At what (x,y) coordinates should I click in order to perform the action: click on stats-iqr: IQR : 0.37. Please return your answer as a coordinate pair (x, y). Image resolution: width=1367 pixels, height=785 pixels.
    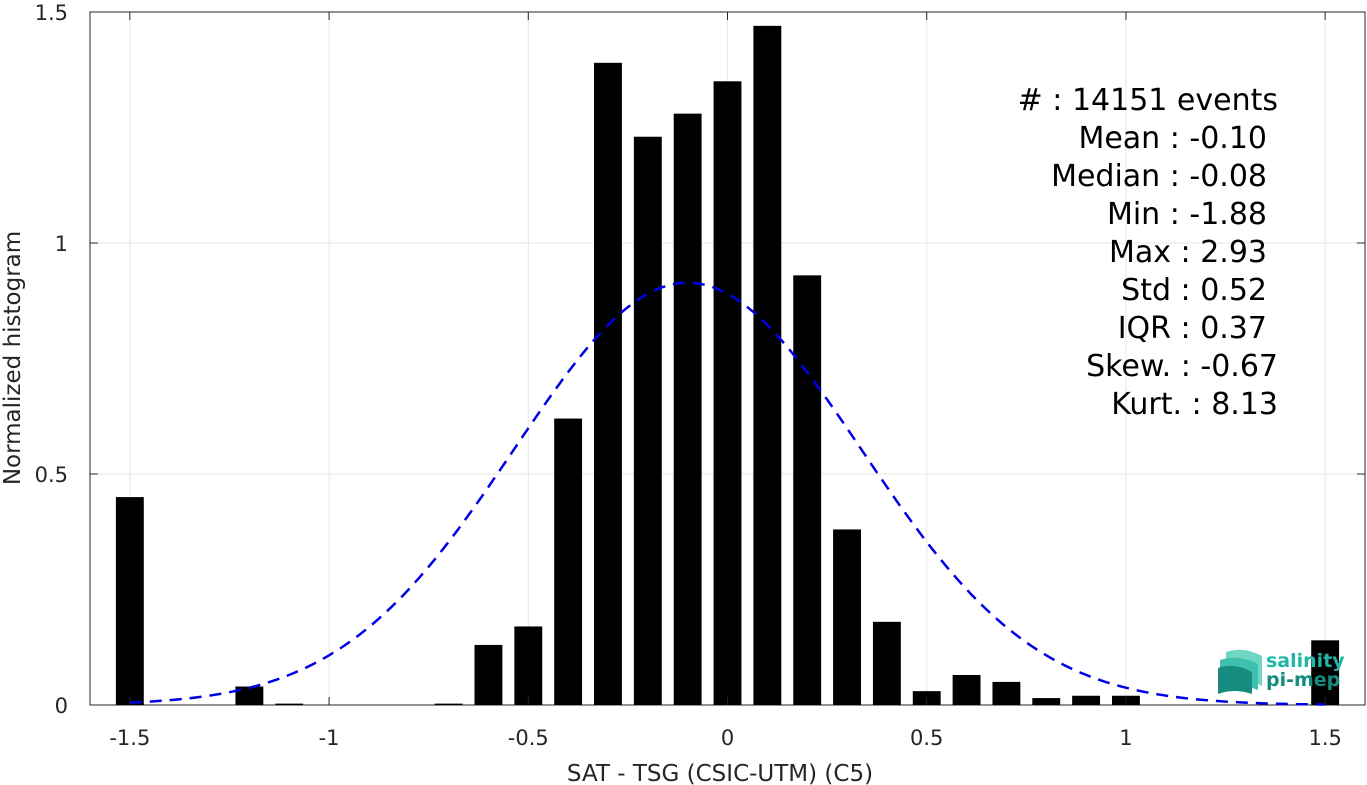
    Looking at the image, I should click on (1192, 328).